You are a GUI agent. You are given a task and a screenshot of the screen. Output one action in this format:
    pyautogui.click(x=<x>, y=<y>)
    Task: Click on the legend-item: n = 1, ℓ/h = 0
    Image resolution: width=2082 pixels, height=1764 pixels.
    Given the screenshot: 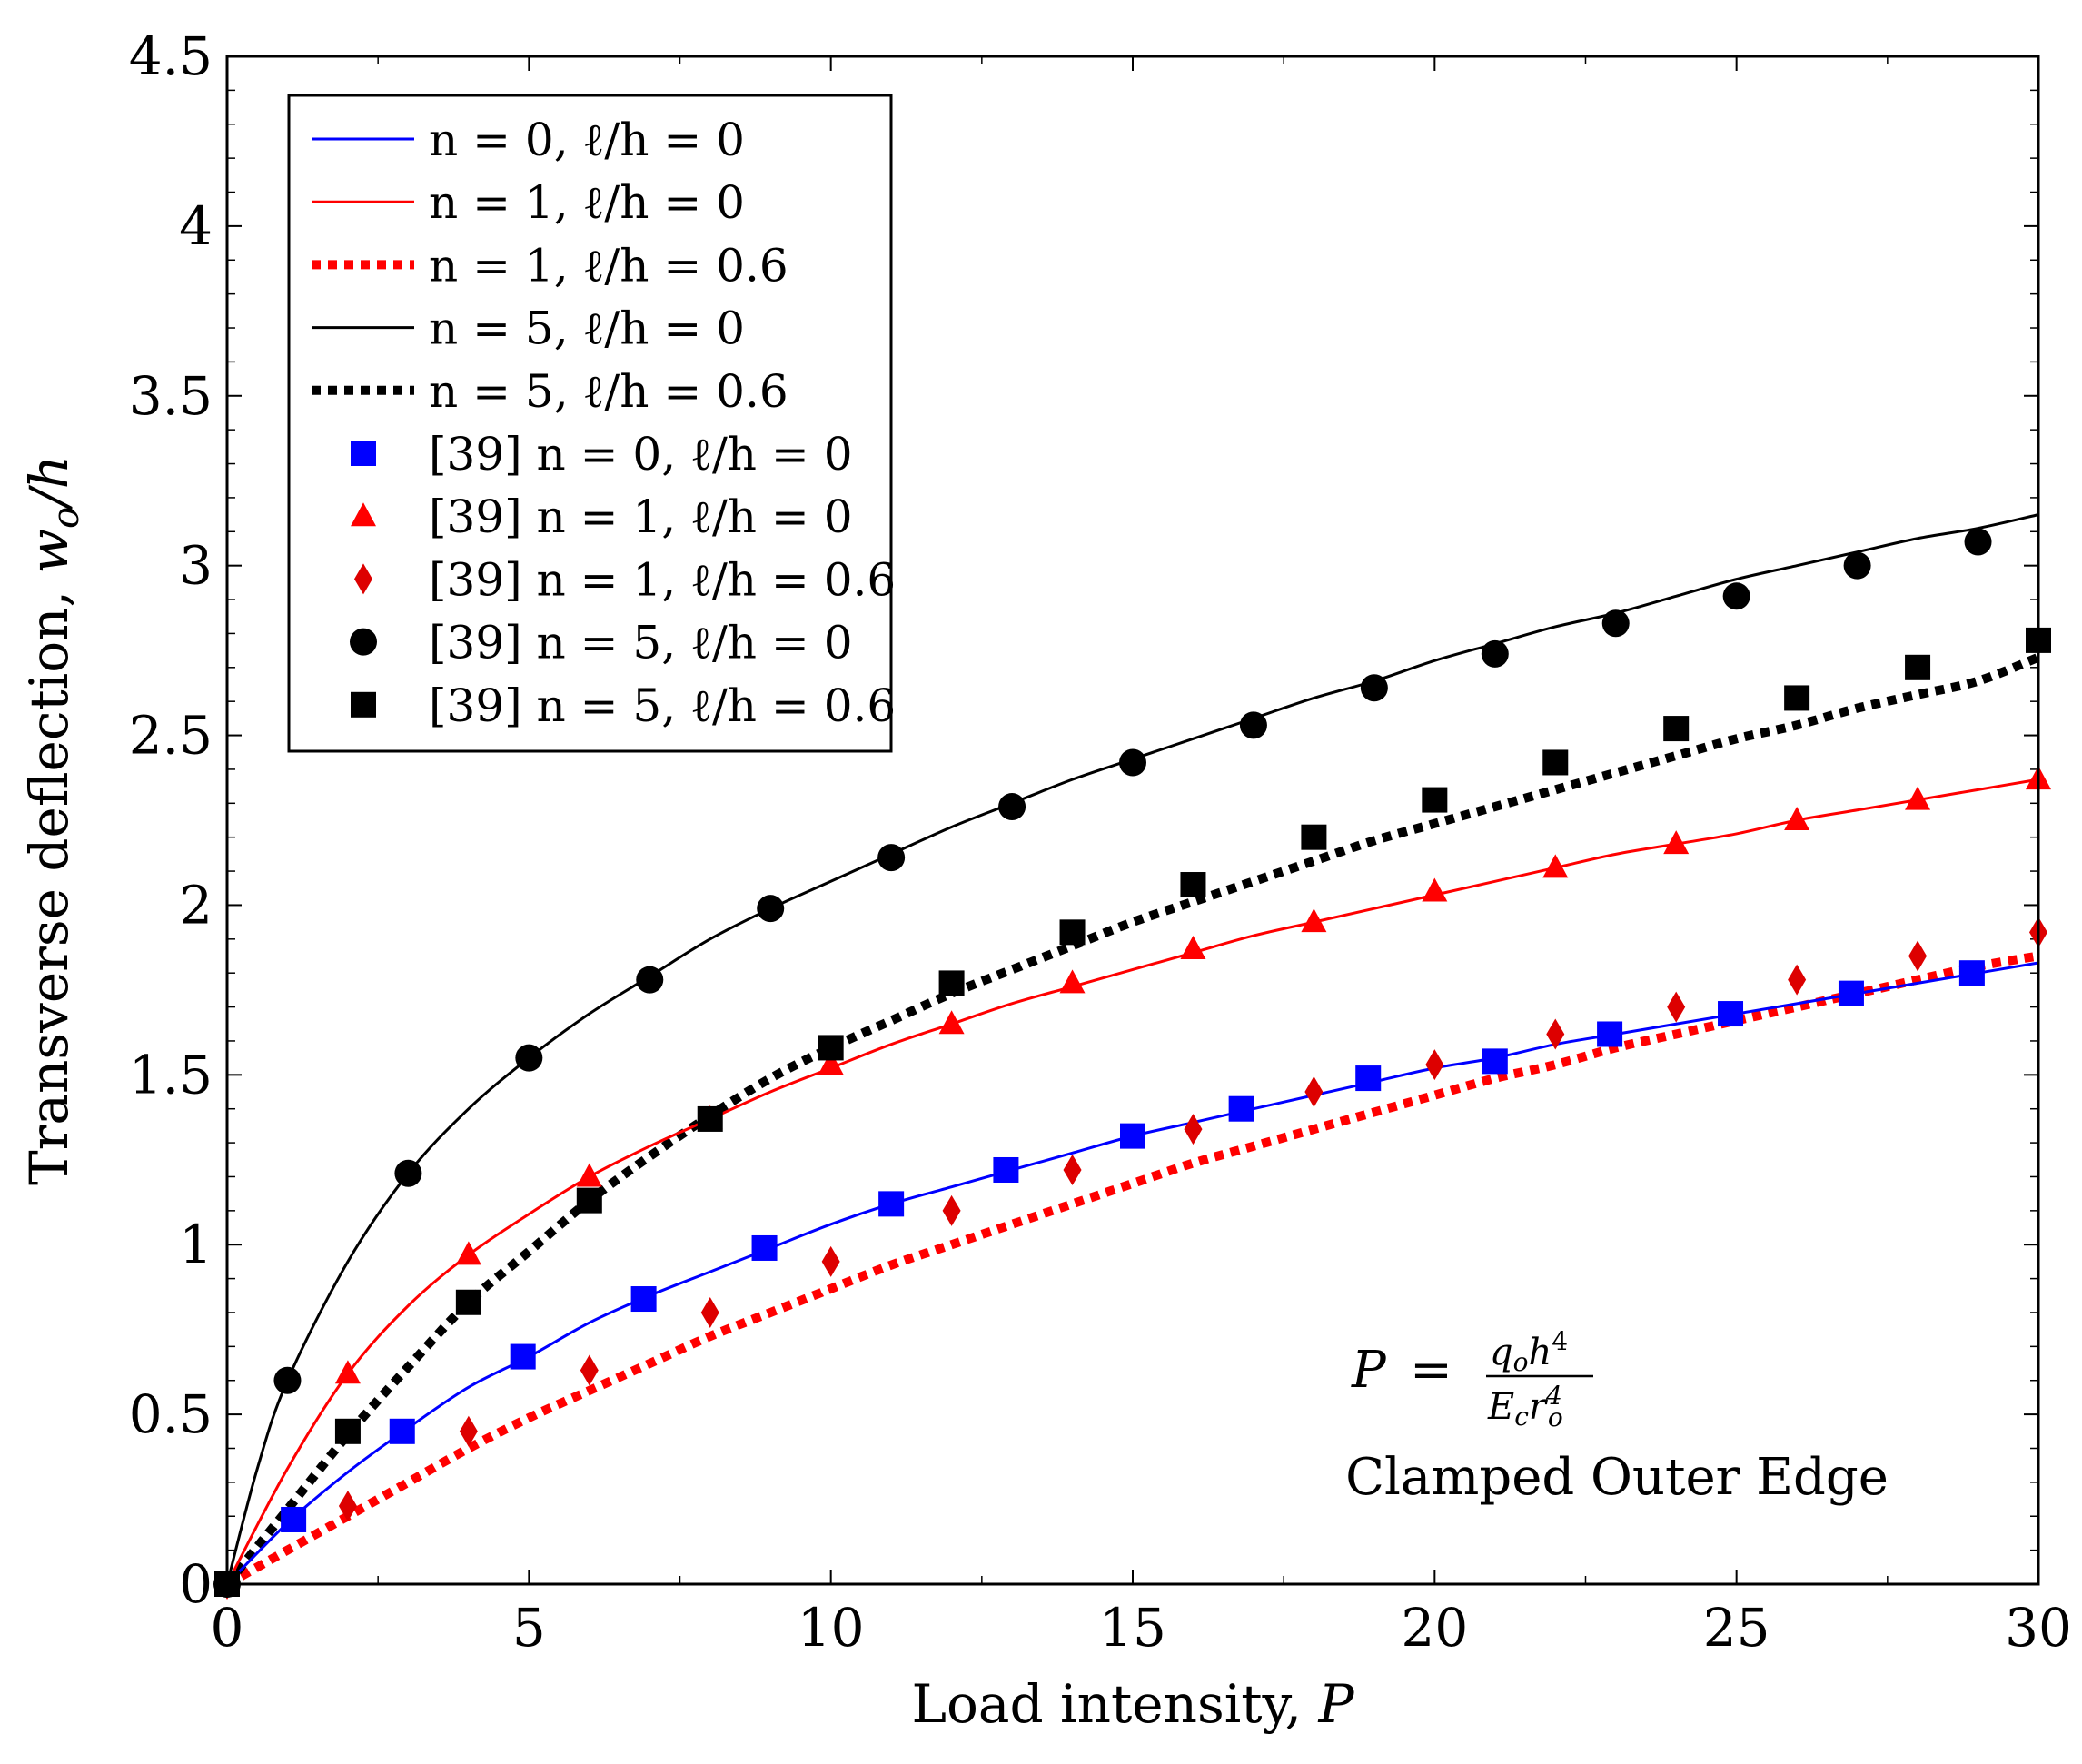 What is the action you would take?
    pyautogui.click(x=528, y=202)
    